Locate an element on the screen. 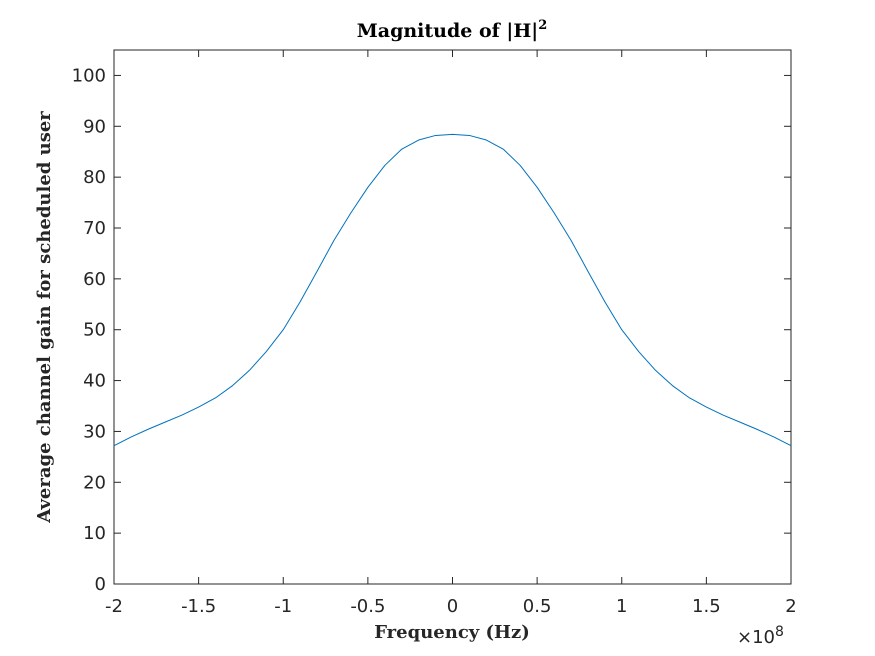 The width and height of the screenshot is (875, 656). y-tick-label: 10 is located at coordinates (94, 533).